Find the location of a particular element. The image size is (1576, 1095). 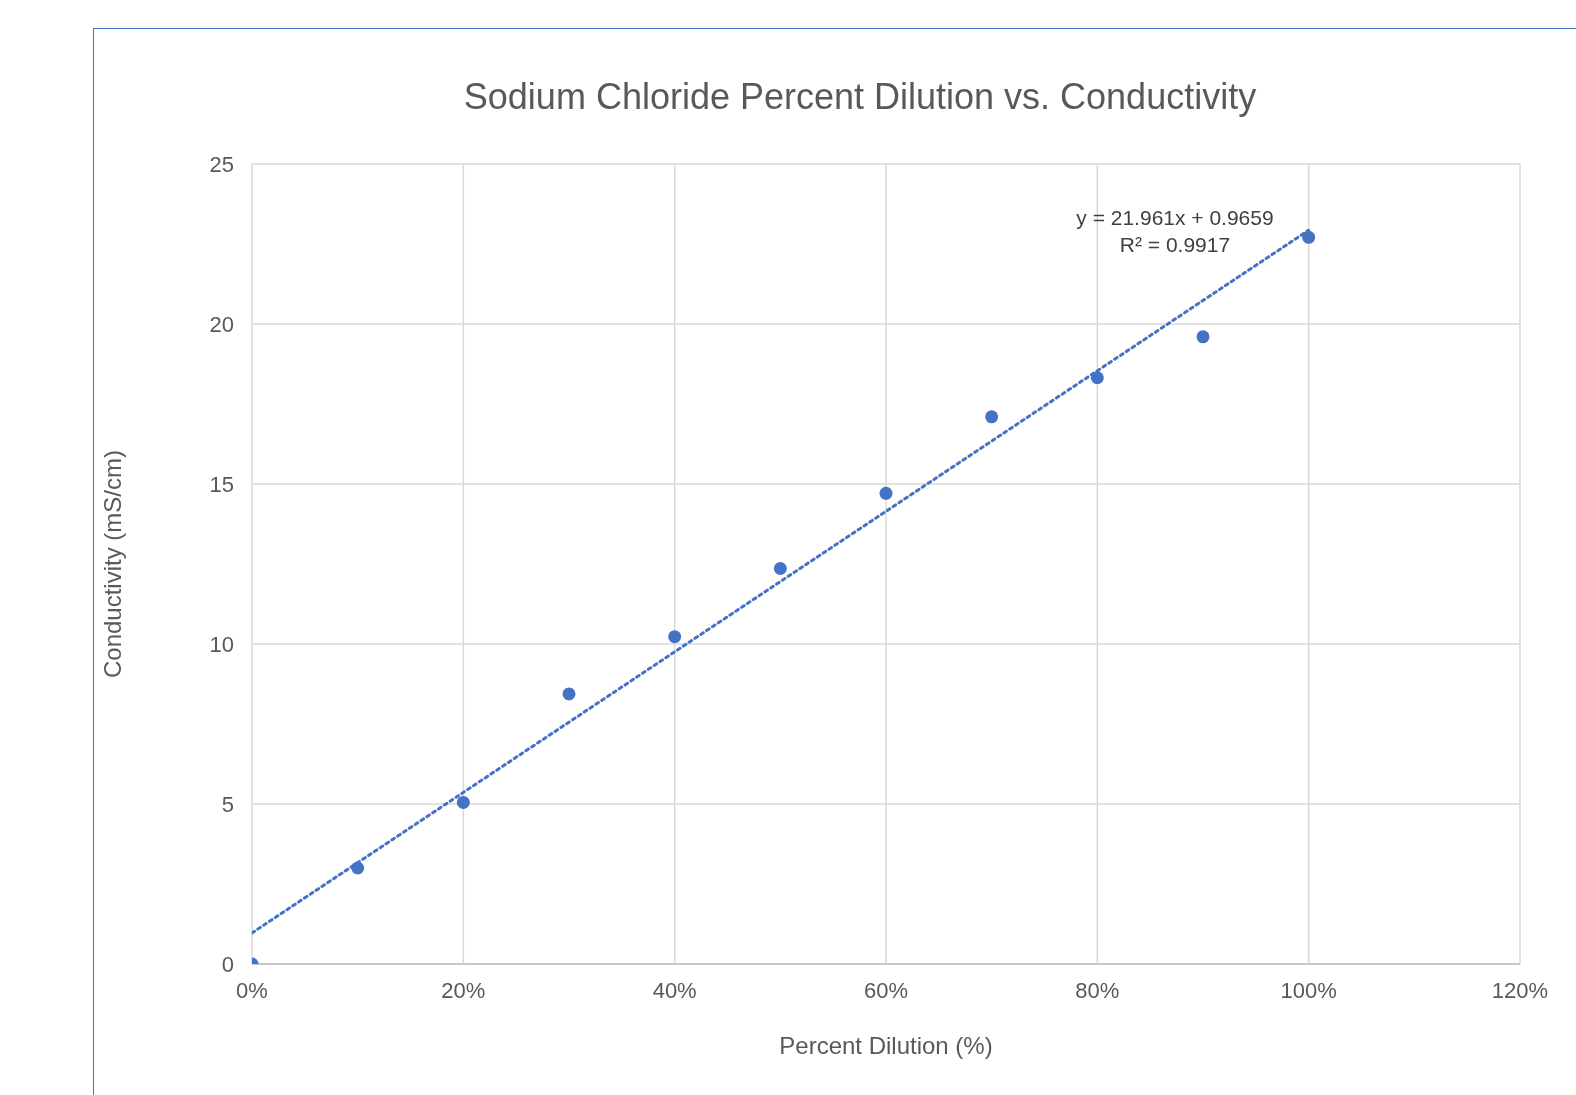

y-tick-label: 15 is located at coordinates (221, 484).